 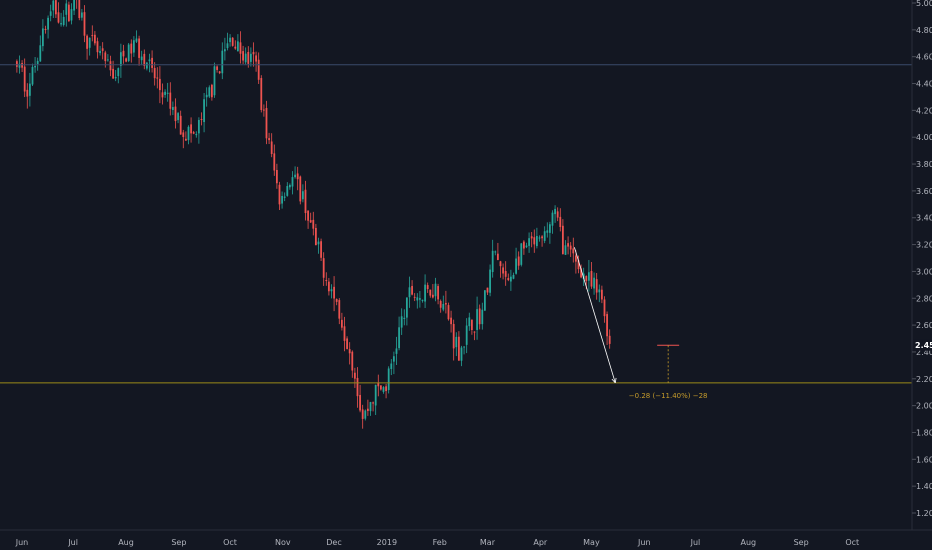 I want to click on trend-line, so click(x=595, y=315).